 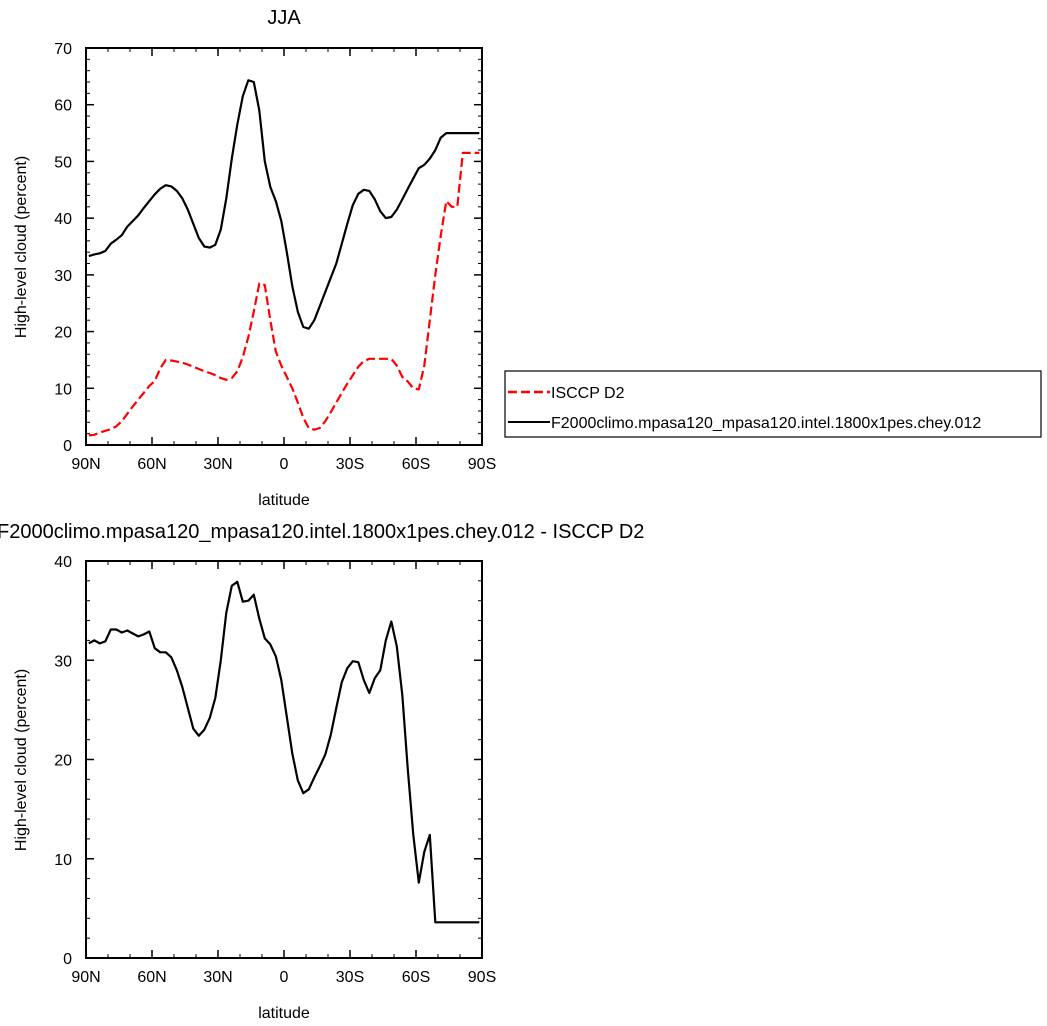 I want to click on y-tick-label: 50, so click(x=63, y=162).